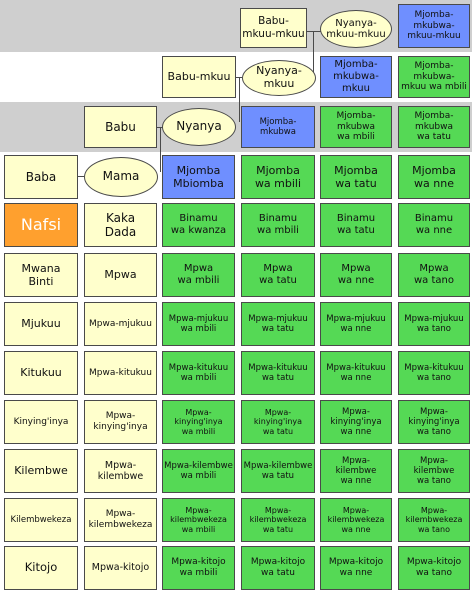  Describe the element at coordinates (278, 520) in the screenshot. I see `gen6-nephew-3-box: Mpwa- kilembwekeza wa tatu` at that location.